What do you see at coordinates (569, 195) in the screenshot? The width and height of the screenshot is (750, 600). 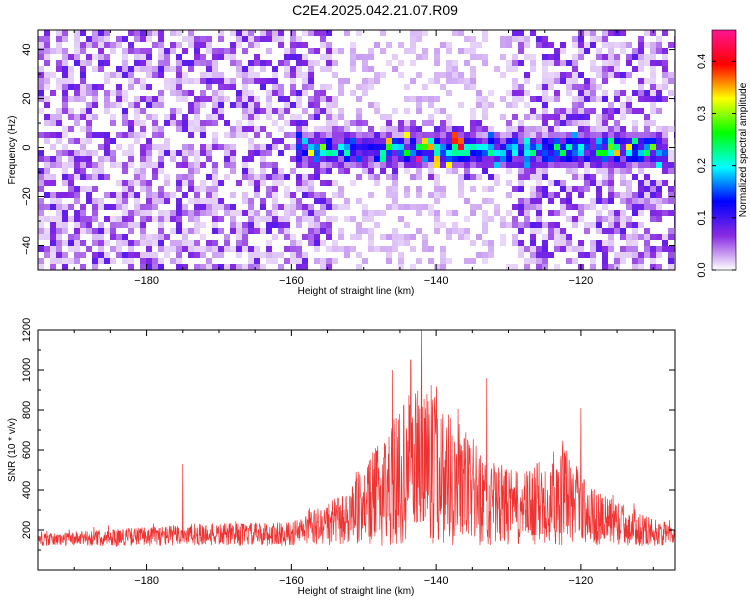 I see `heatmap-cell-2065` at bounding box center [569, 195].